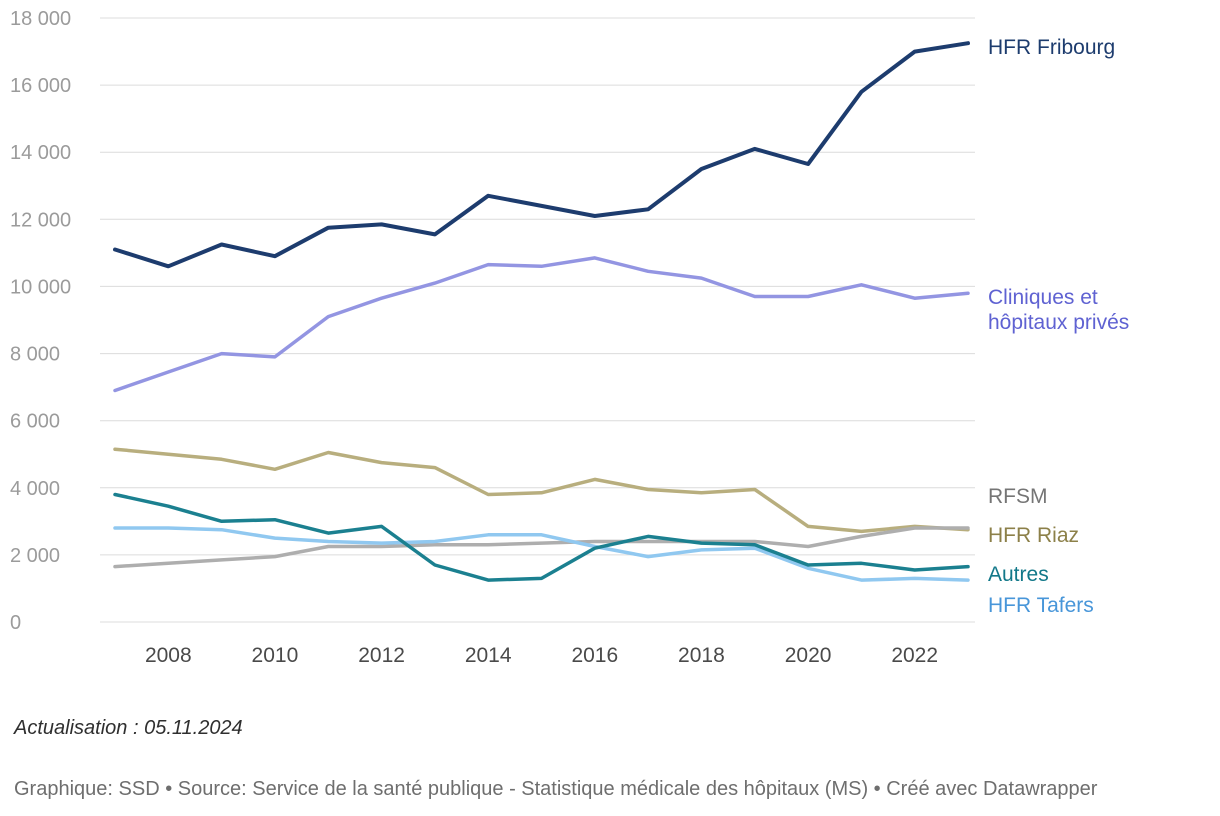  I want to click on update-note: Actualisation : 05.11.2024, so click(128, 728).